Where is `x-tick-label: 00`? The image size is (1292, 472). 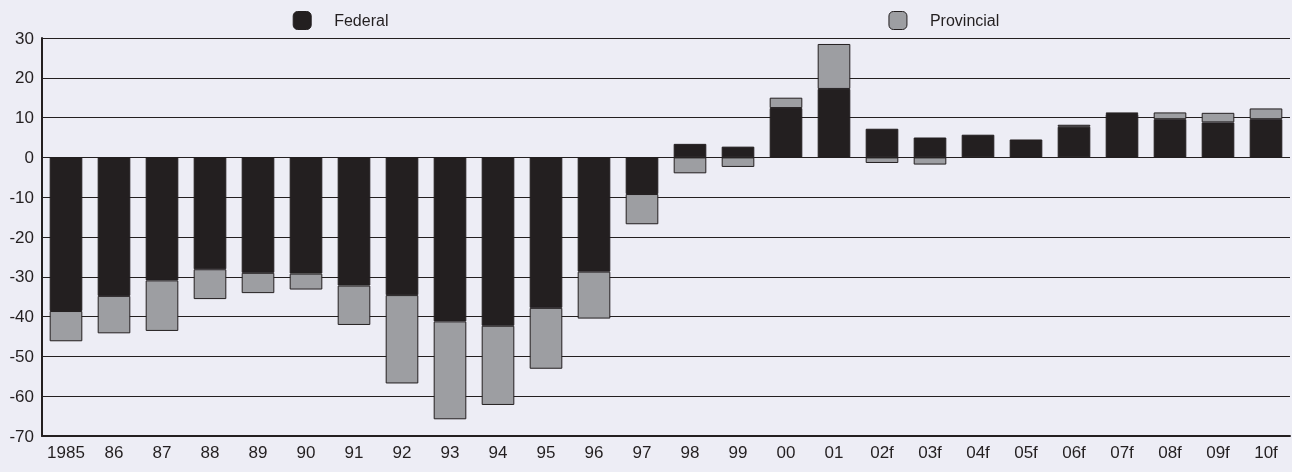 x-tick-label: 00 is located at coordinates (786, 452).